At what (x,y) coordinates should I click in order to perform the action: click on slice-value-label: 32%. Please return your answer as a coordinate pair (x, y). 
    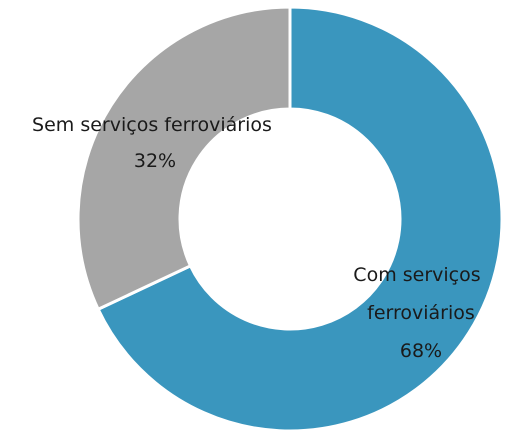
    Looking at the image, I should click on (155, 161).